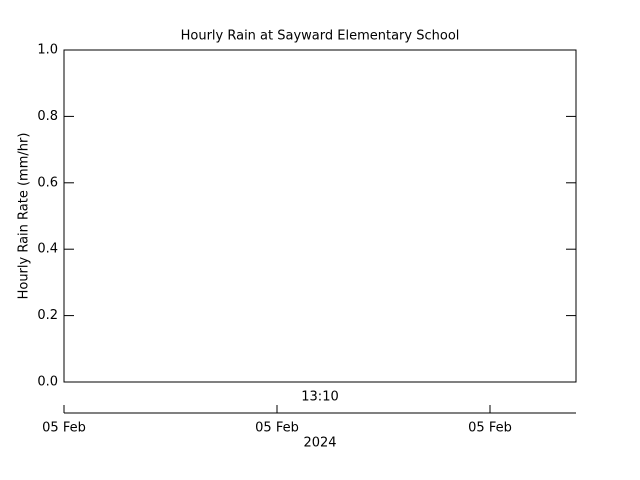 This screenshot has width=640, height=480. Describe the element at coordinates (320, 36) in the screenshot. I see `chart-title: Hourly Rain at Sayward Elementary School` at that location.